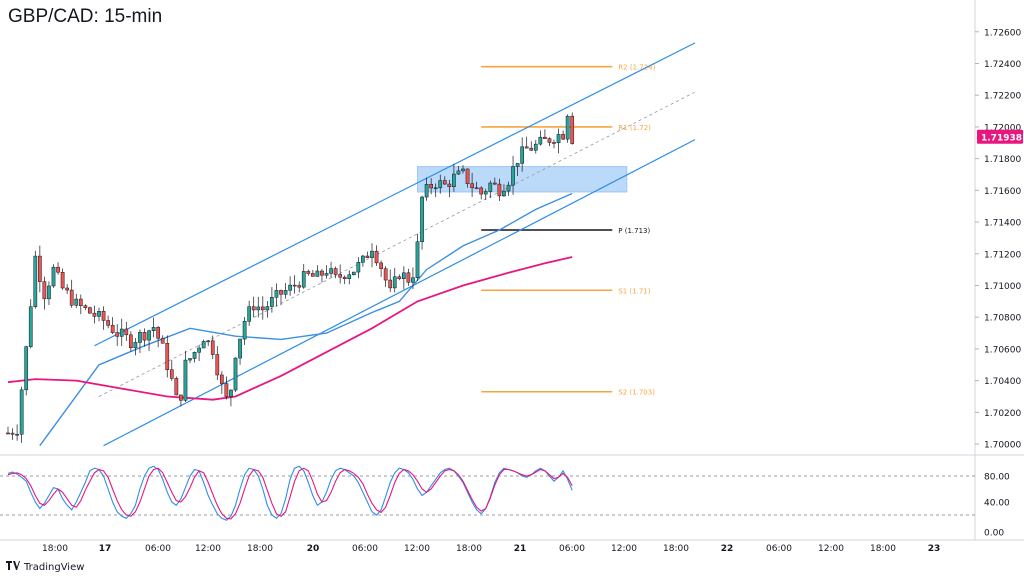  I want to click on last-price-label: 1.71938, so click(1001, 138).